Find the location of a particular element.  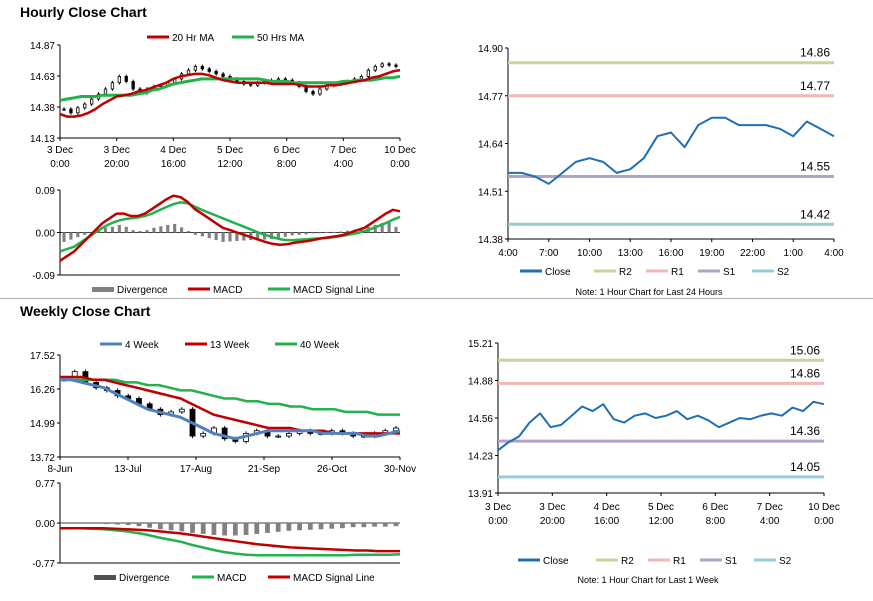

weekly-1w-close-line is located at coordinates (661, 426).